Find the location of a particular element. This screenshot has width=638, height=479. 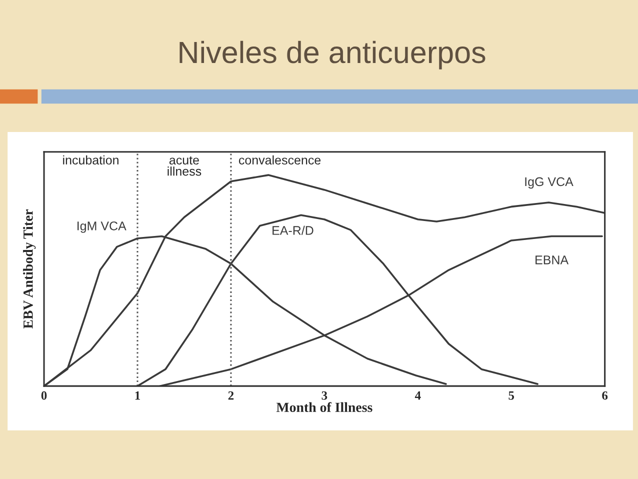

x-tick-label: 1 is located at coordinates (137, 395).